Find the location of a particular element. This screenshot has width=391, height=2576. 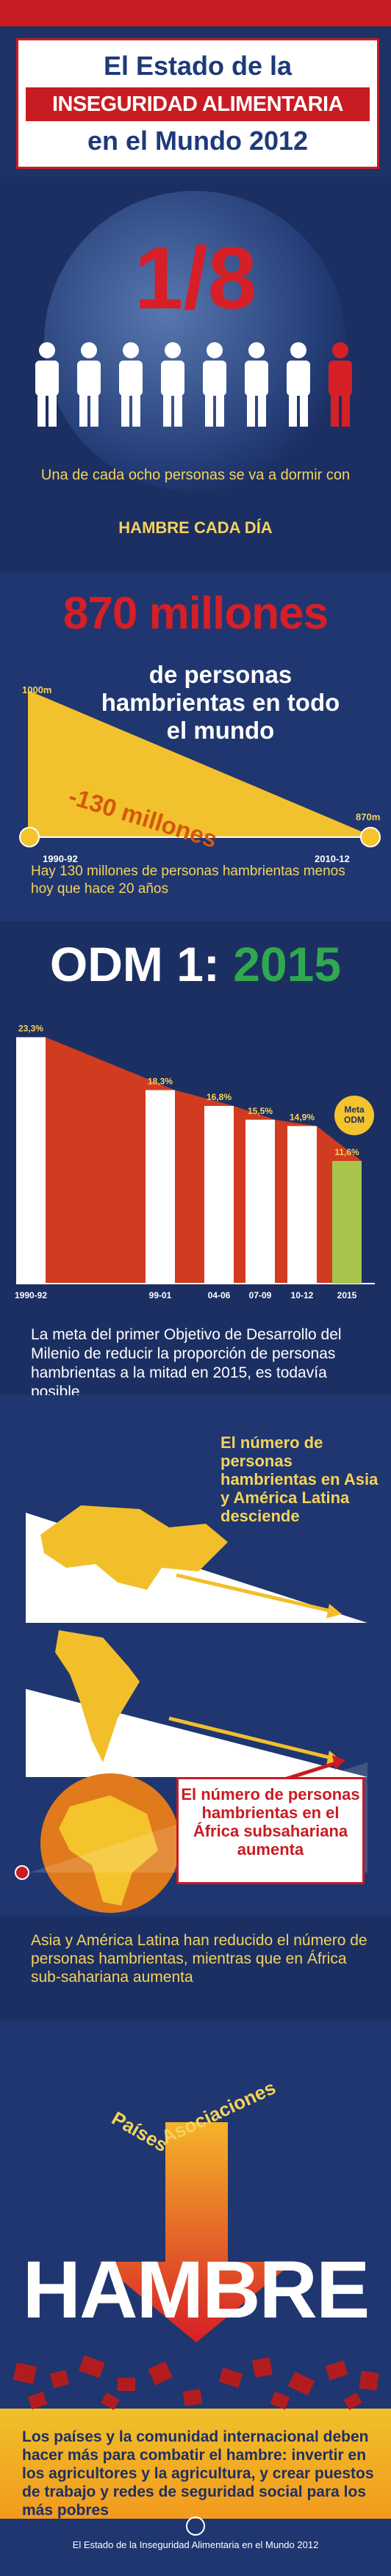

africa-arrowhead-icon is located at coordinates (339, 1762).